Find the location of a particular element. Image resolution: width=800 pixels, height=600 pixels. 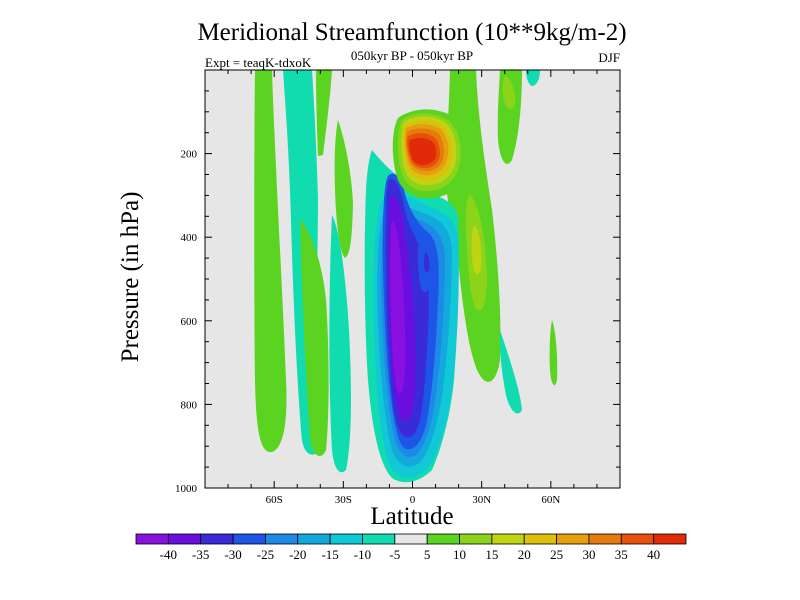

colorbar-label: 25 is located at coordinates (556, 554).